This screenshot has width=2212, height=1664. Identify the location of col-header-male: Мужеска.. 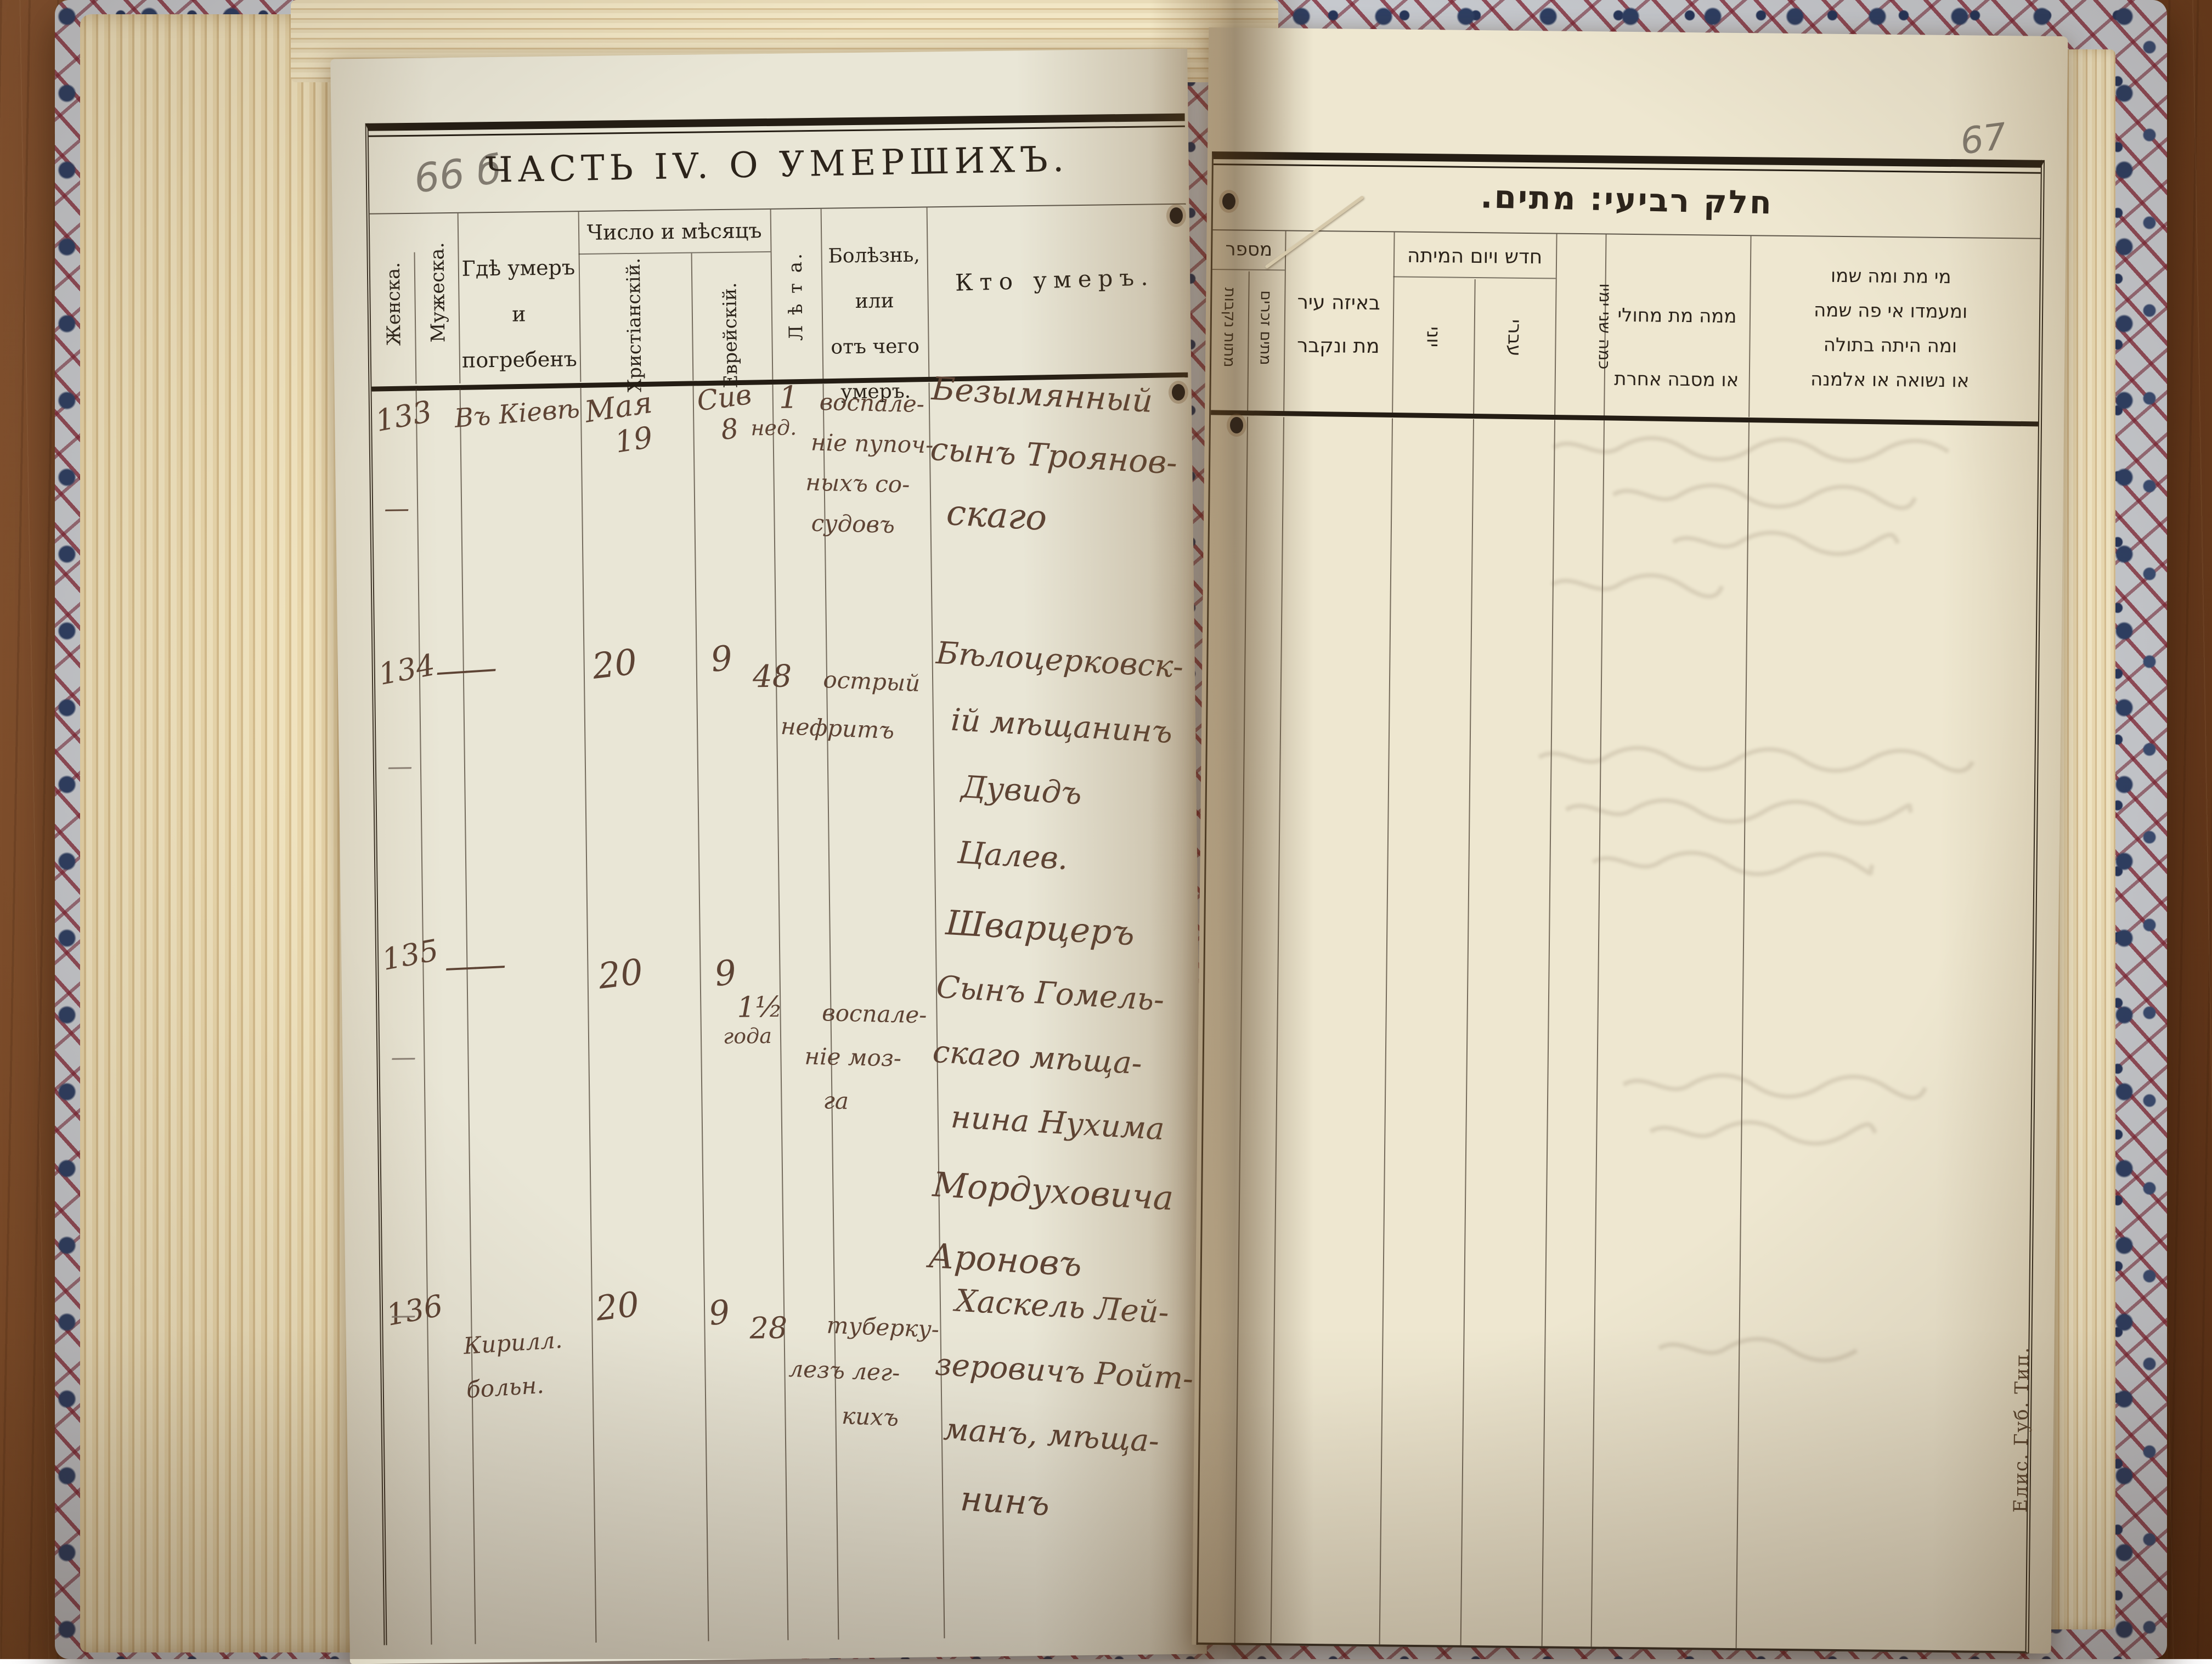
(438, 285).